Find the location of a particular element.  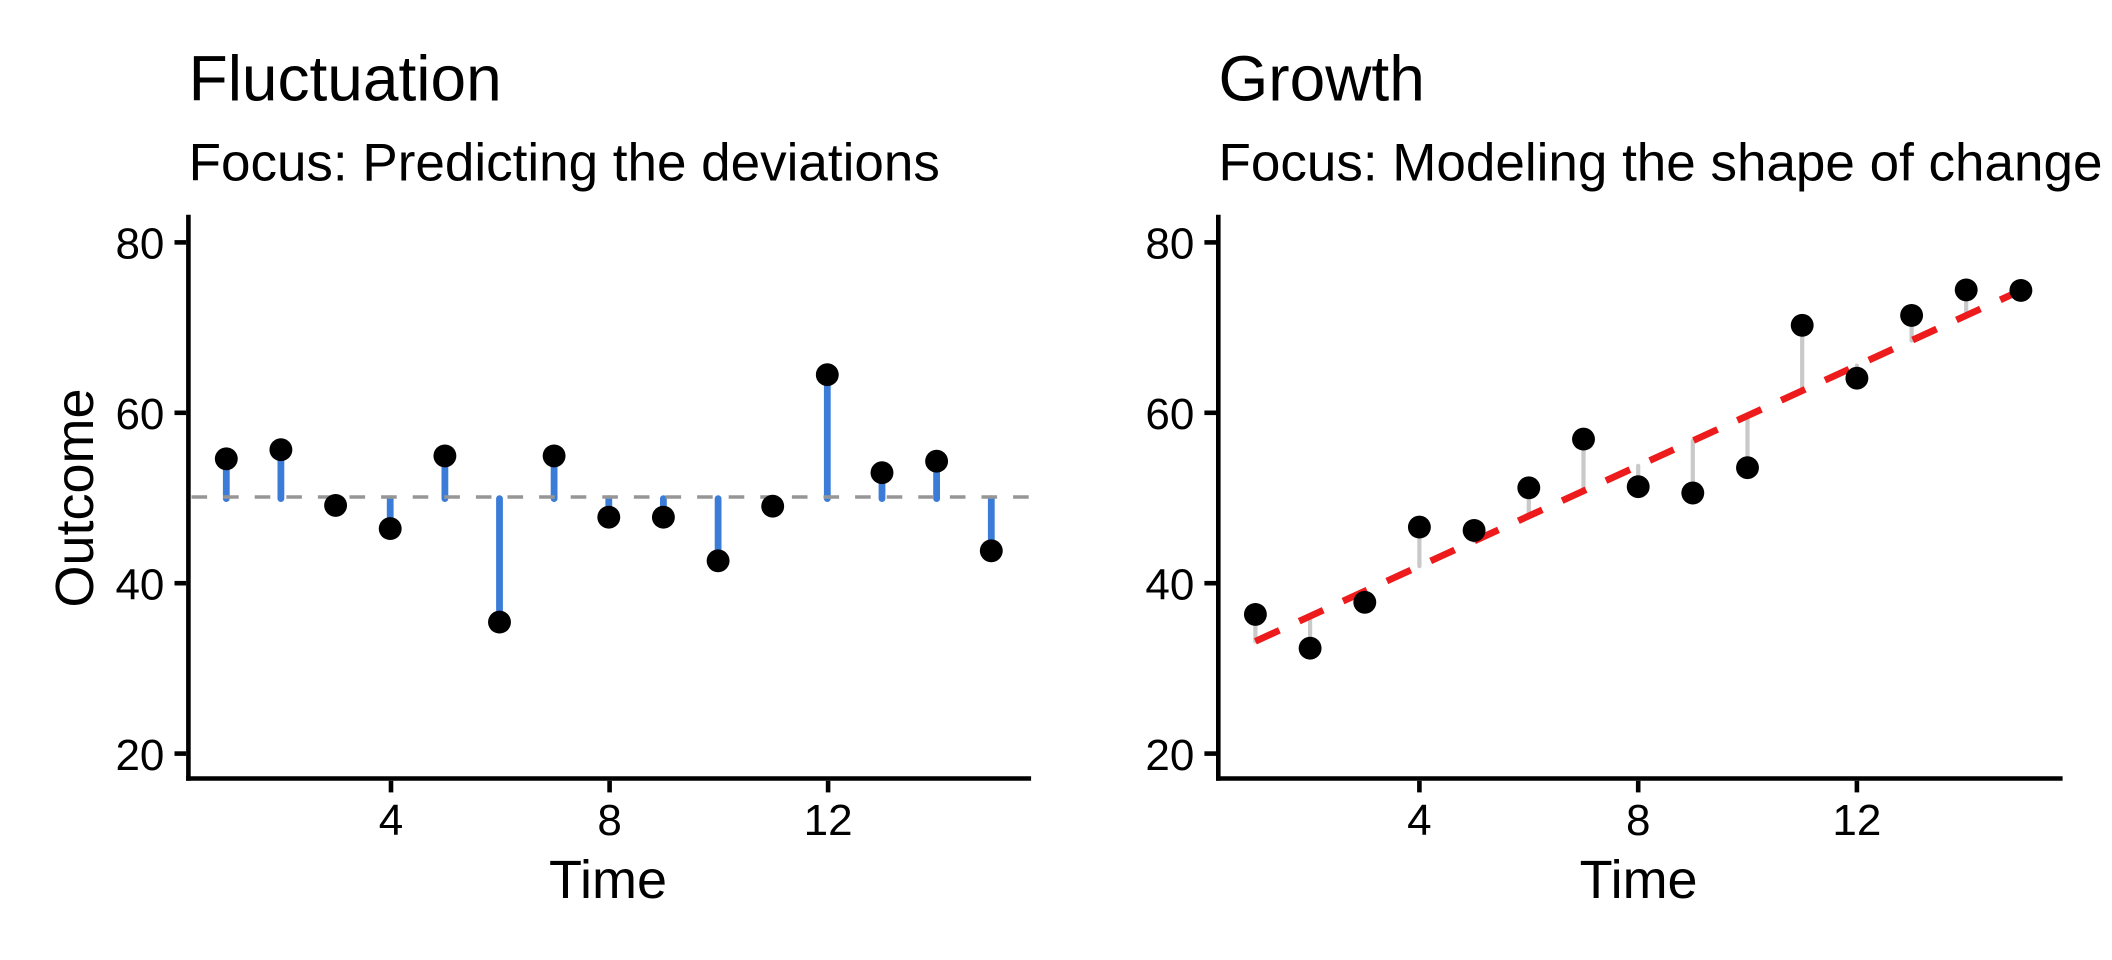

svg-text: Outcome is located at coordinates (75, 497).